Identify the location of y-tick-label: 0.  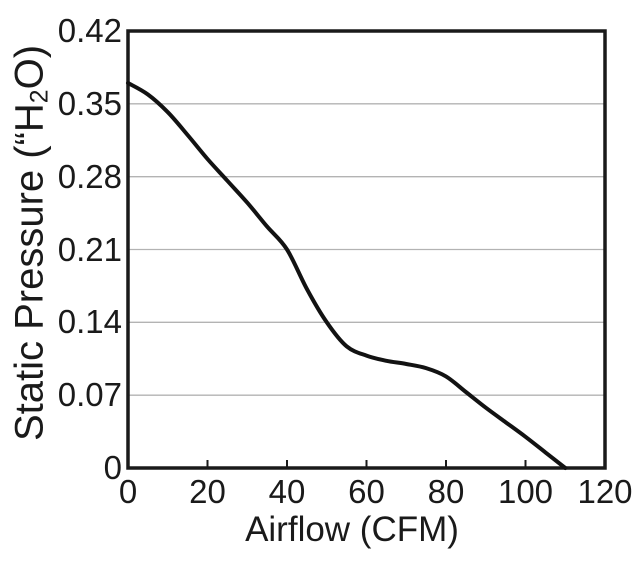
(112, 467).